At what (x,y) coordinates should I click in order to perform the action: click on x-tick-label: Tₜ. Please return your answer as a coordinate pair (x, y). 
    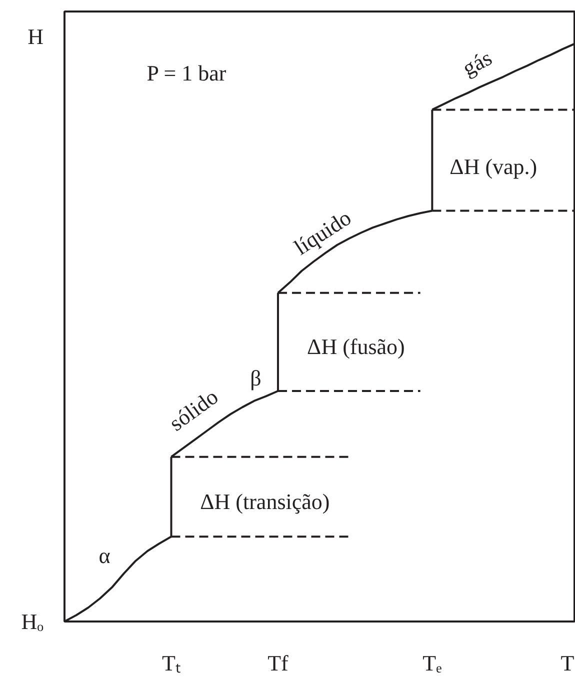
    Looking at the image, I should click on (171, 663).